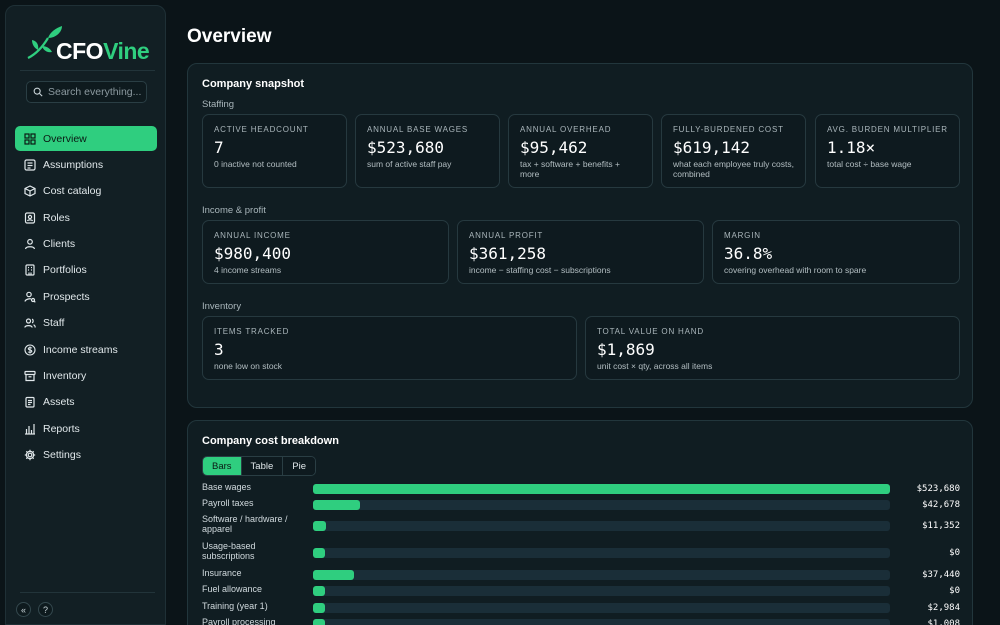  What do you see at coordinates (325, 252) in the screenshot?
I see `stat-card: ANNUAL INCOME $980,400 4 income streams` at bounding box center [325, 252].